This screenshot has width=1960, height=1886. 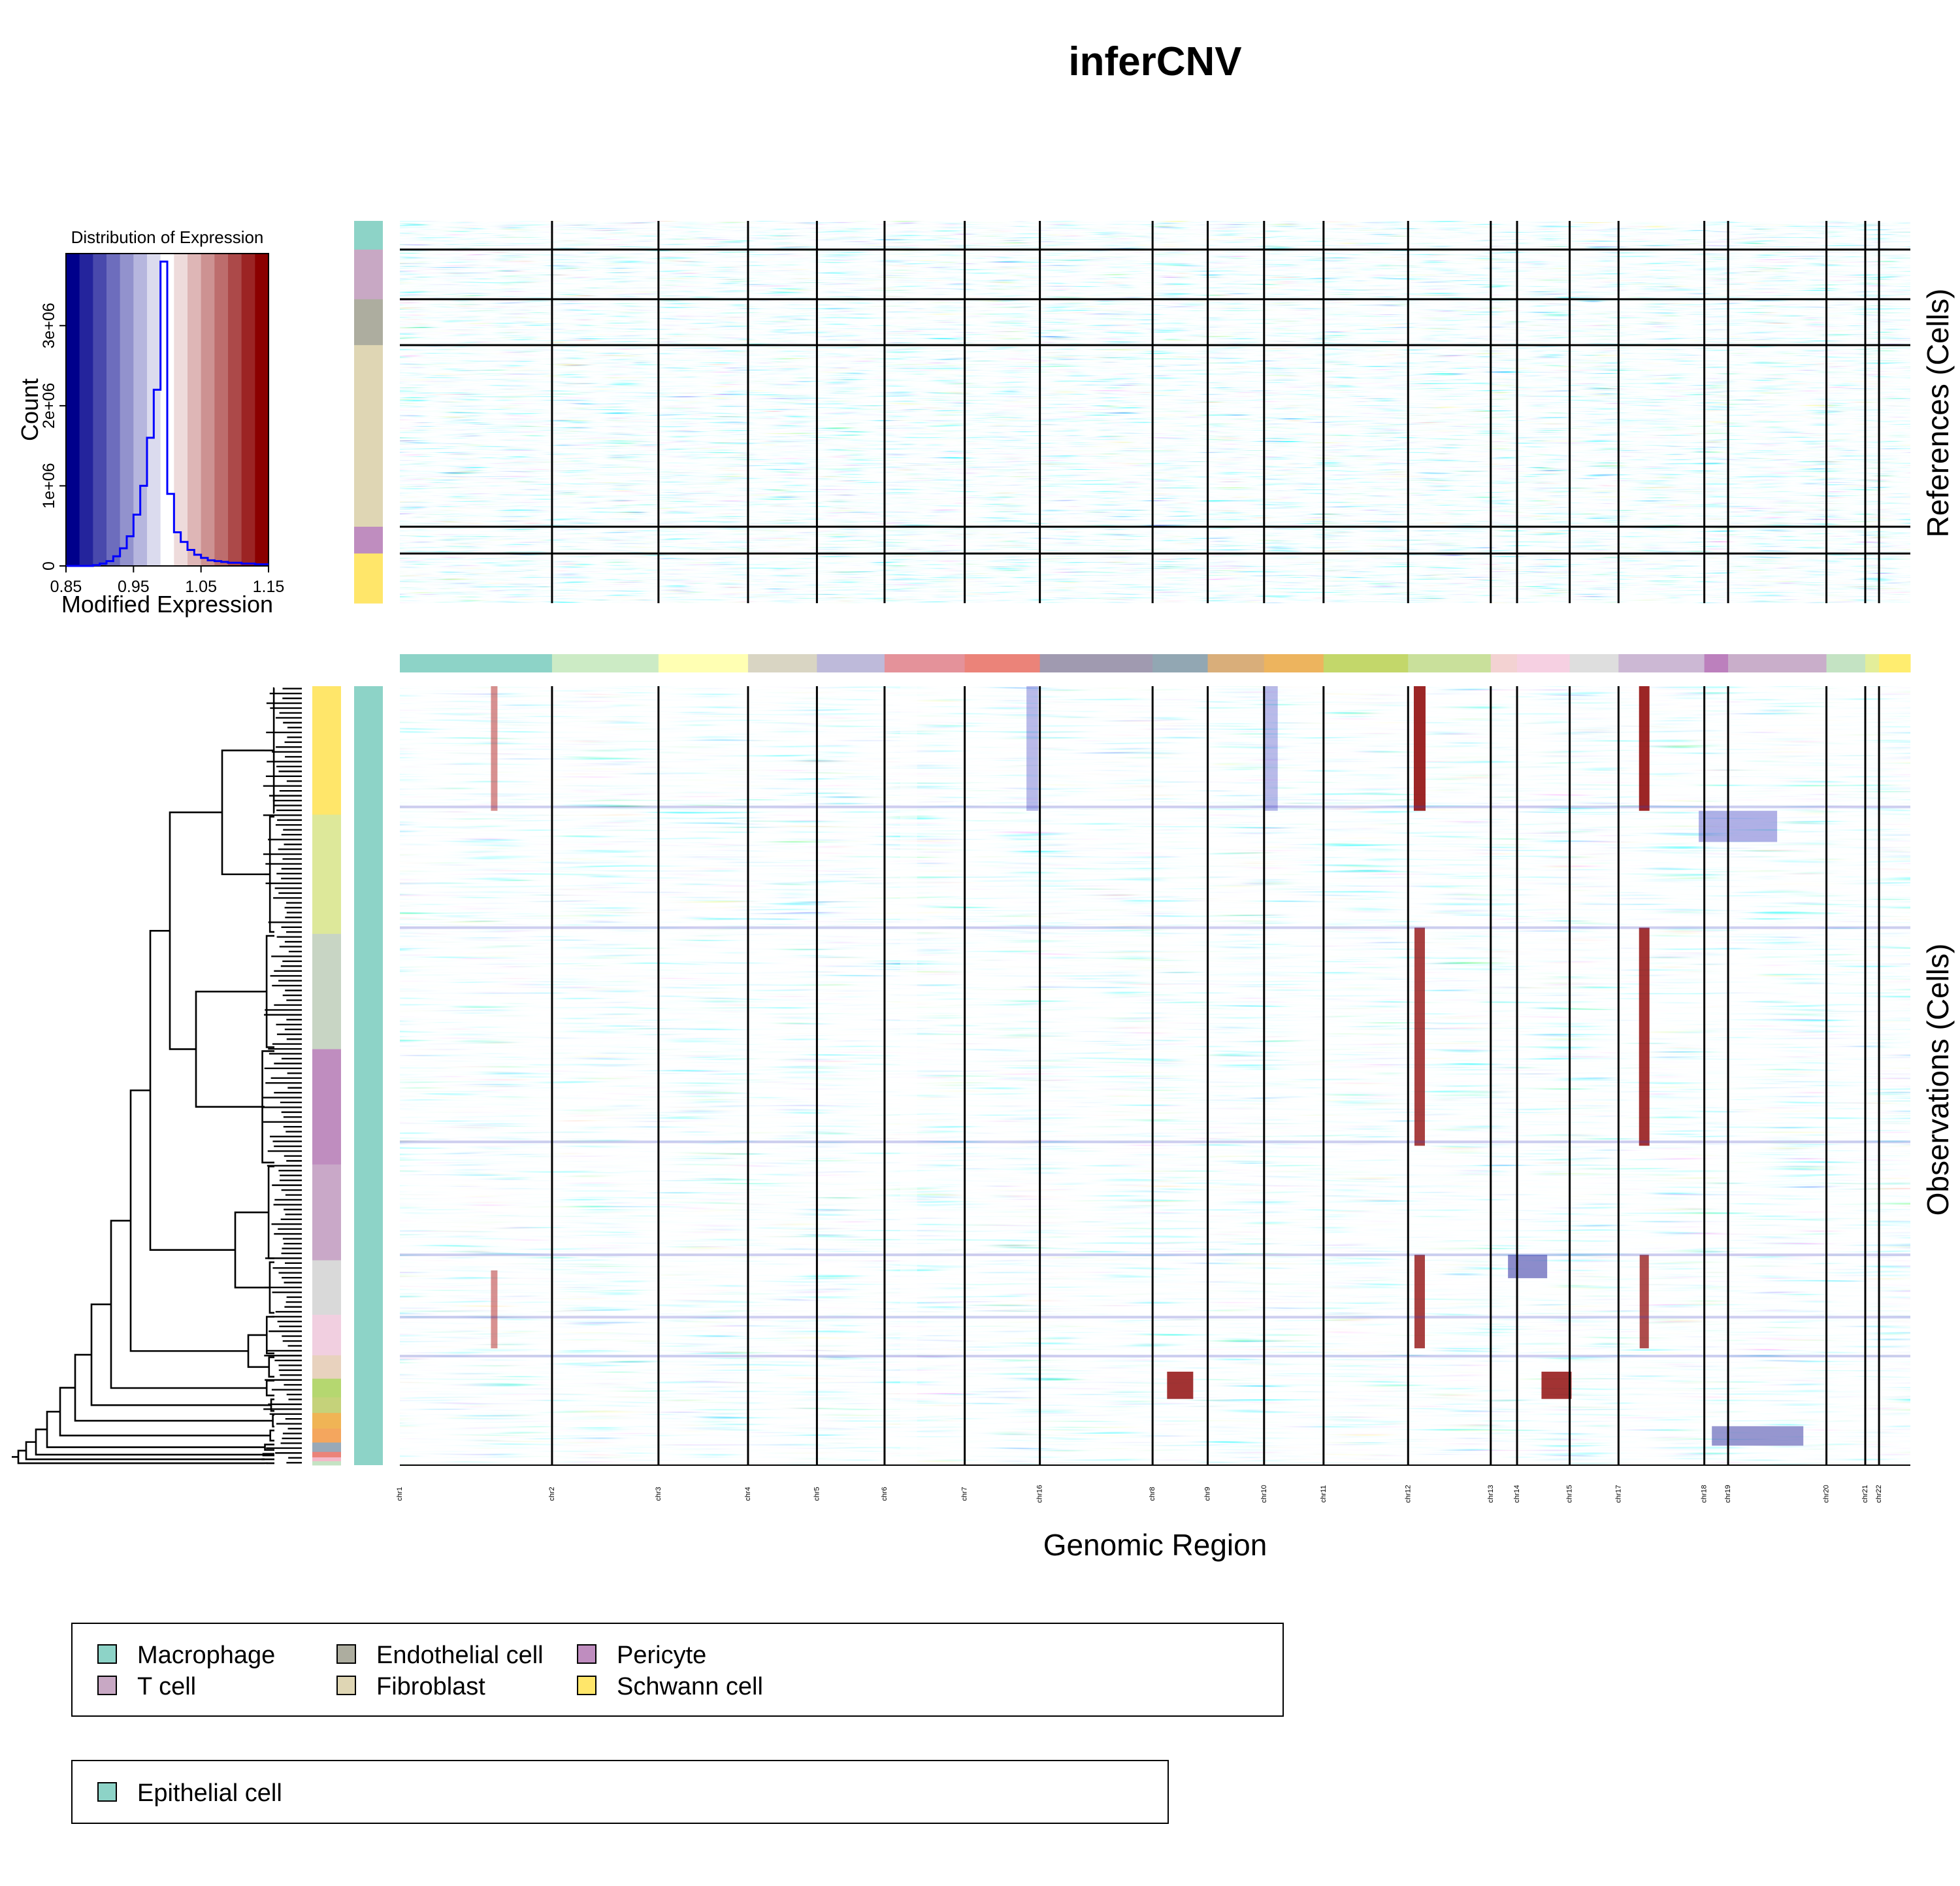 I want to click on observation-legend: Epithelial cell, so click(x=620, y=1792).